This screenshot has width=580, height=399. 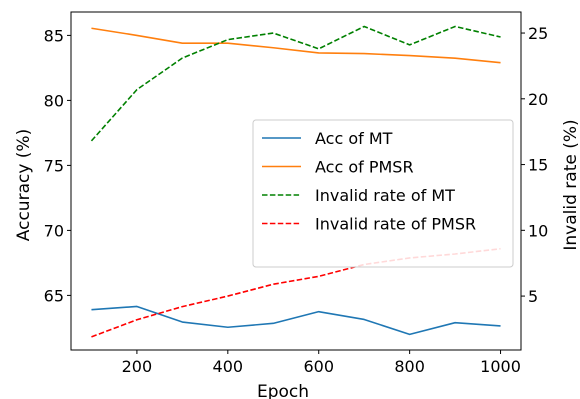 I want to click on x-tick-label: 200, so click(x=137, y=366).